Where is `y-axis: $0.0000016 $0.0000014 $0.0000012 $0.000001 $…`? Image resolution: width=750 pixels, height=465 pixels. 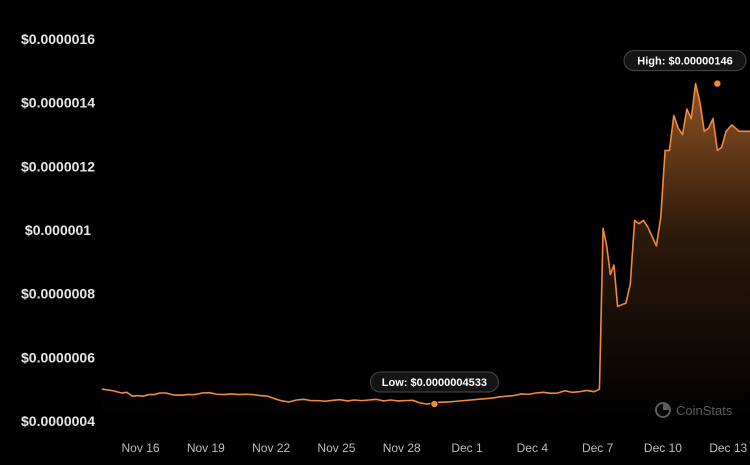 y-axis: $0.0000016 $0.0000014 $0.0000012 $0.000001 $… is located at coordinates (58, 230).